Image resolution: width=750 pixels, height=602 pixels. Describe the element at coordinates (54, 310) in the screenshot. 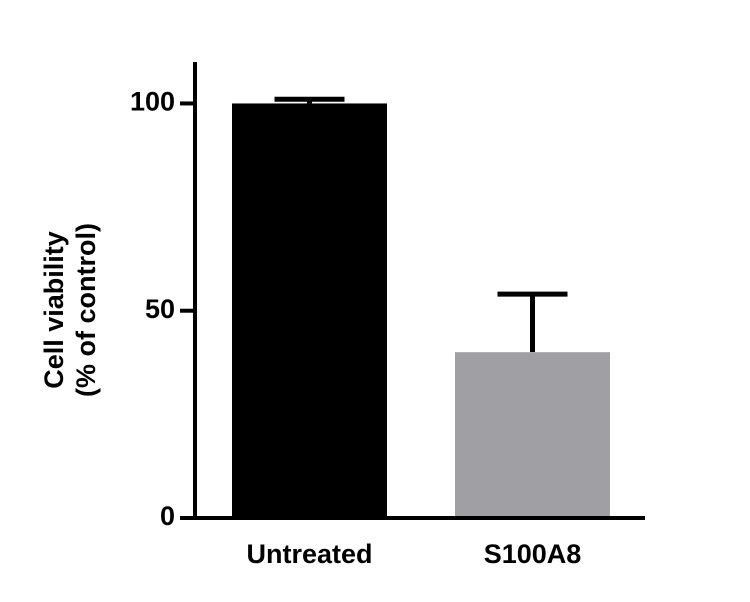

I see `y-axis-title-line: Cell viability` at that location.